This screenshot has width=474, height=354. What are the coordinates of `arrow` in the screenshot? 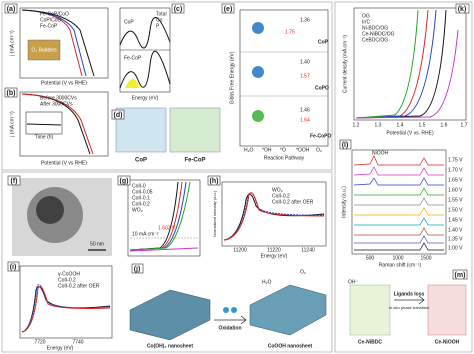 It's located at (230, 320).